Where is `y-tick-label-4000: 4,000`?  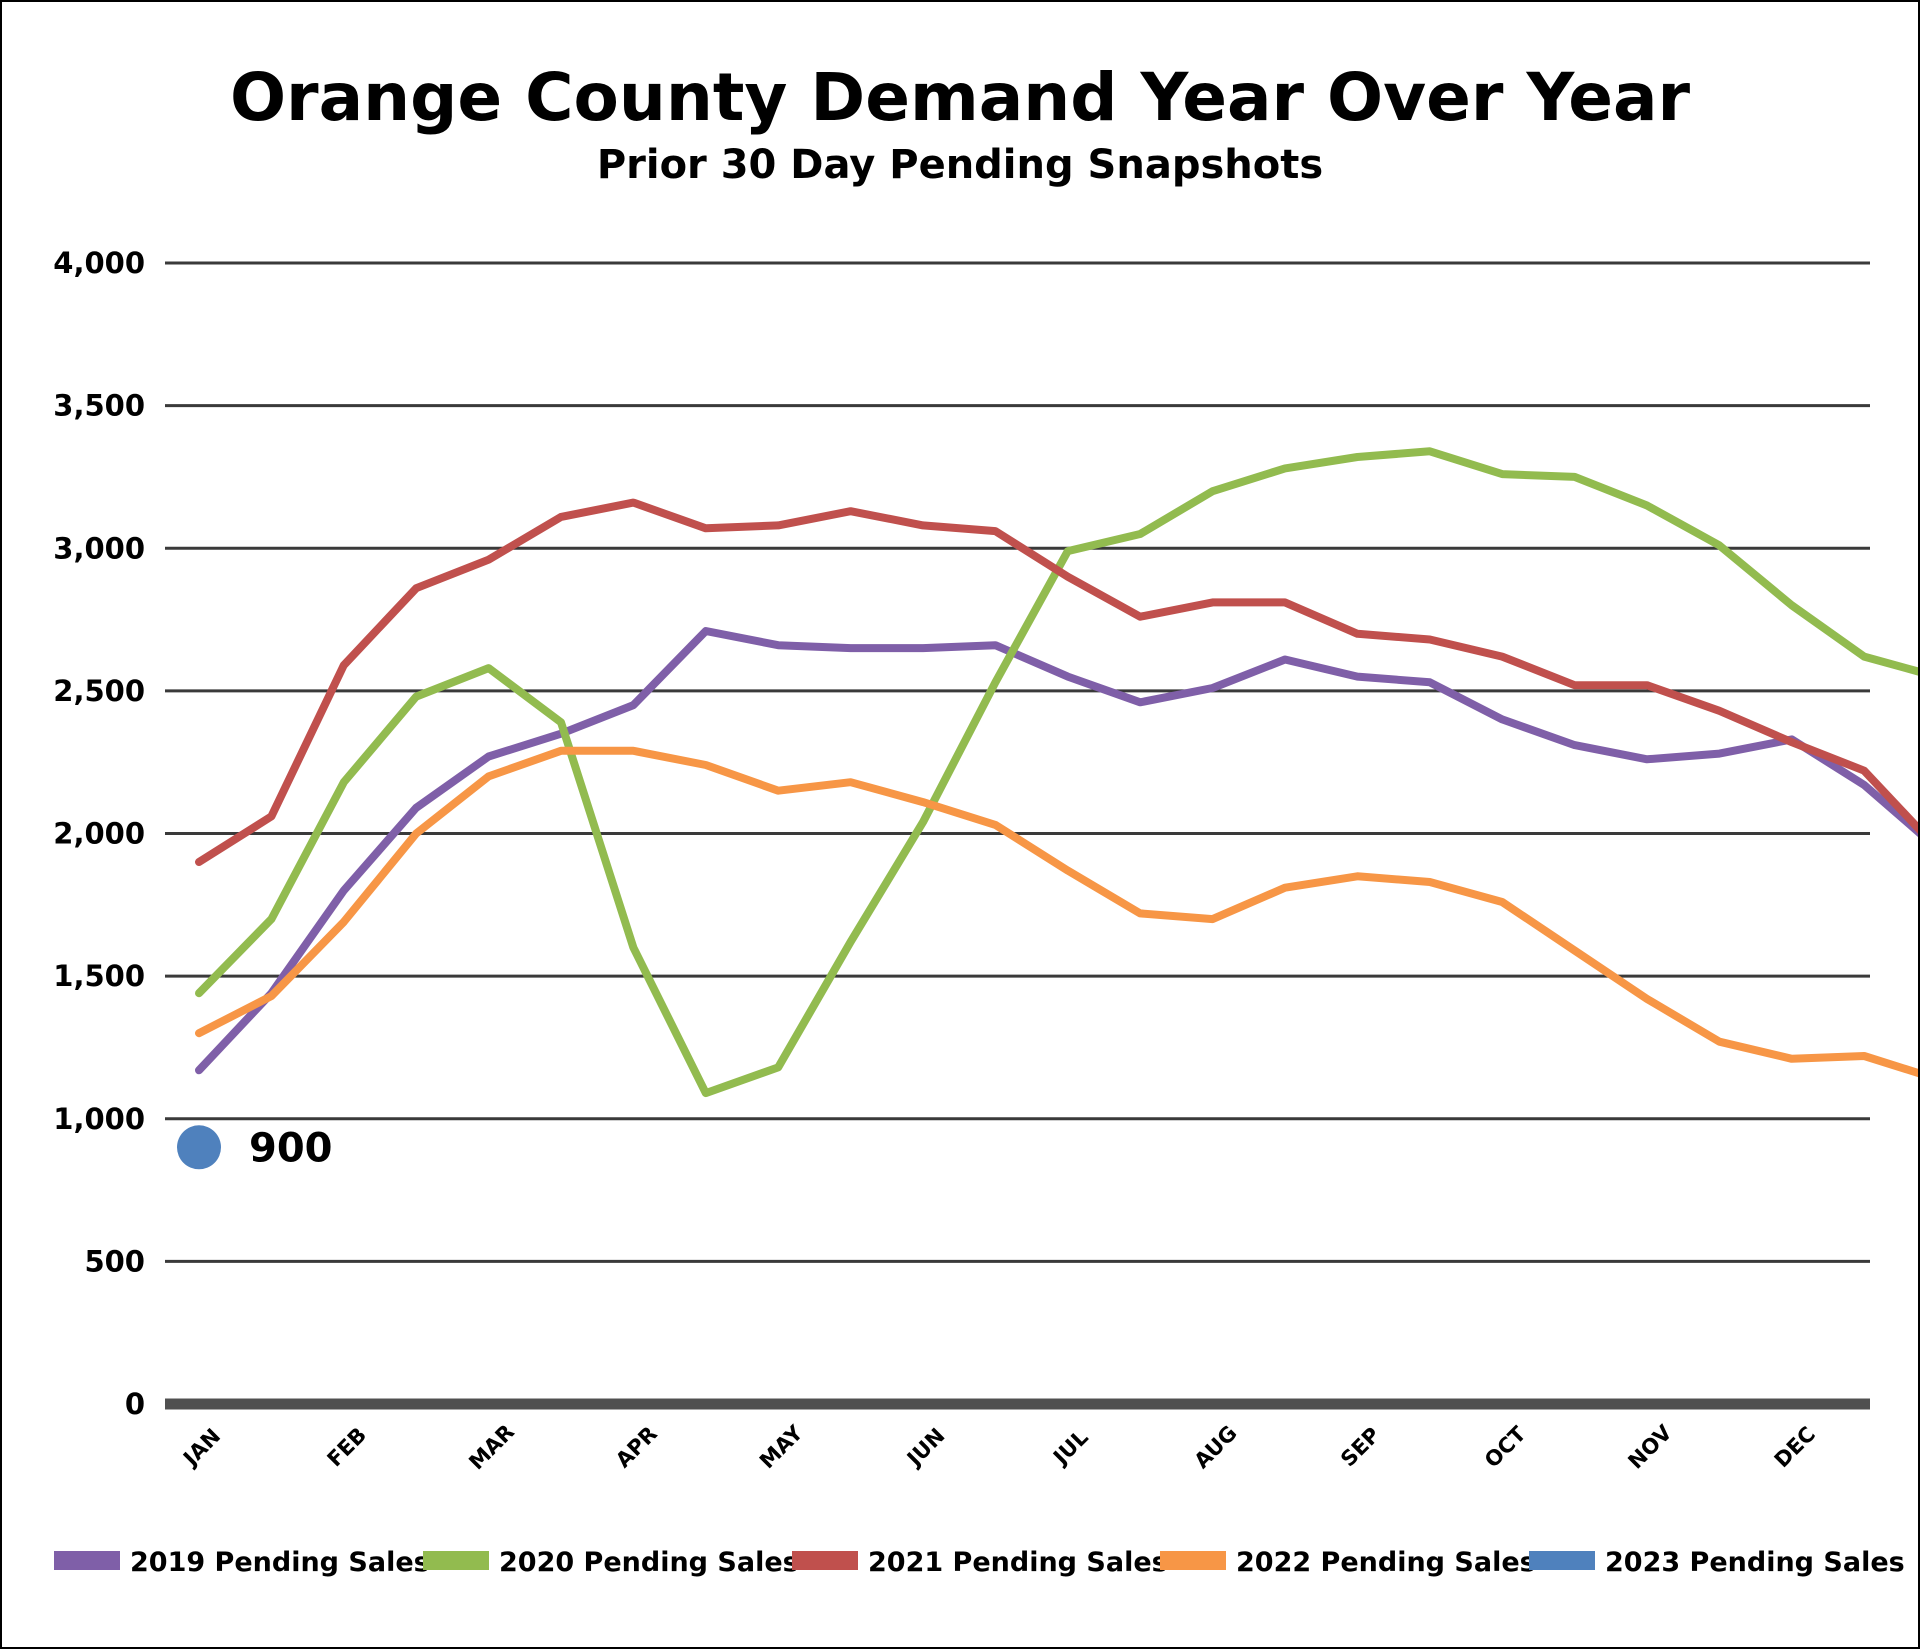
y-tick-label-4000: 4,000 is located at coordinates (99, 263).